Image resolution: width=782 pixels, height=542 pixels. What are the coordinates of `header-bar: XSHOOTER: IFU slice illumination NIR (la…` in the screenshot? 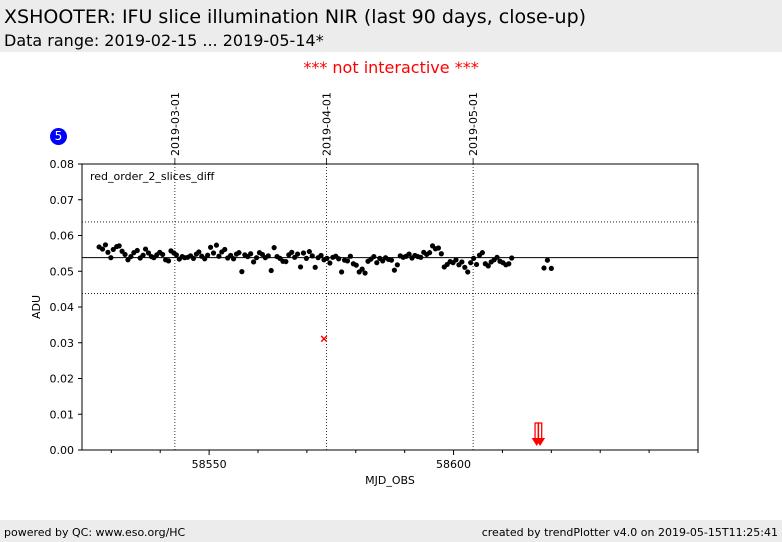 It's located at (391, 26).